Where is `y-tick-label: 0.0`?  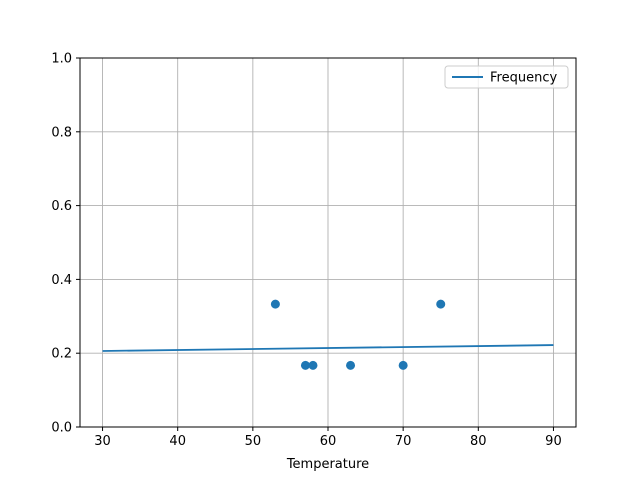 y-tick-label: 0.0 is located at coordinates (61, 428).